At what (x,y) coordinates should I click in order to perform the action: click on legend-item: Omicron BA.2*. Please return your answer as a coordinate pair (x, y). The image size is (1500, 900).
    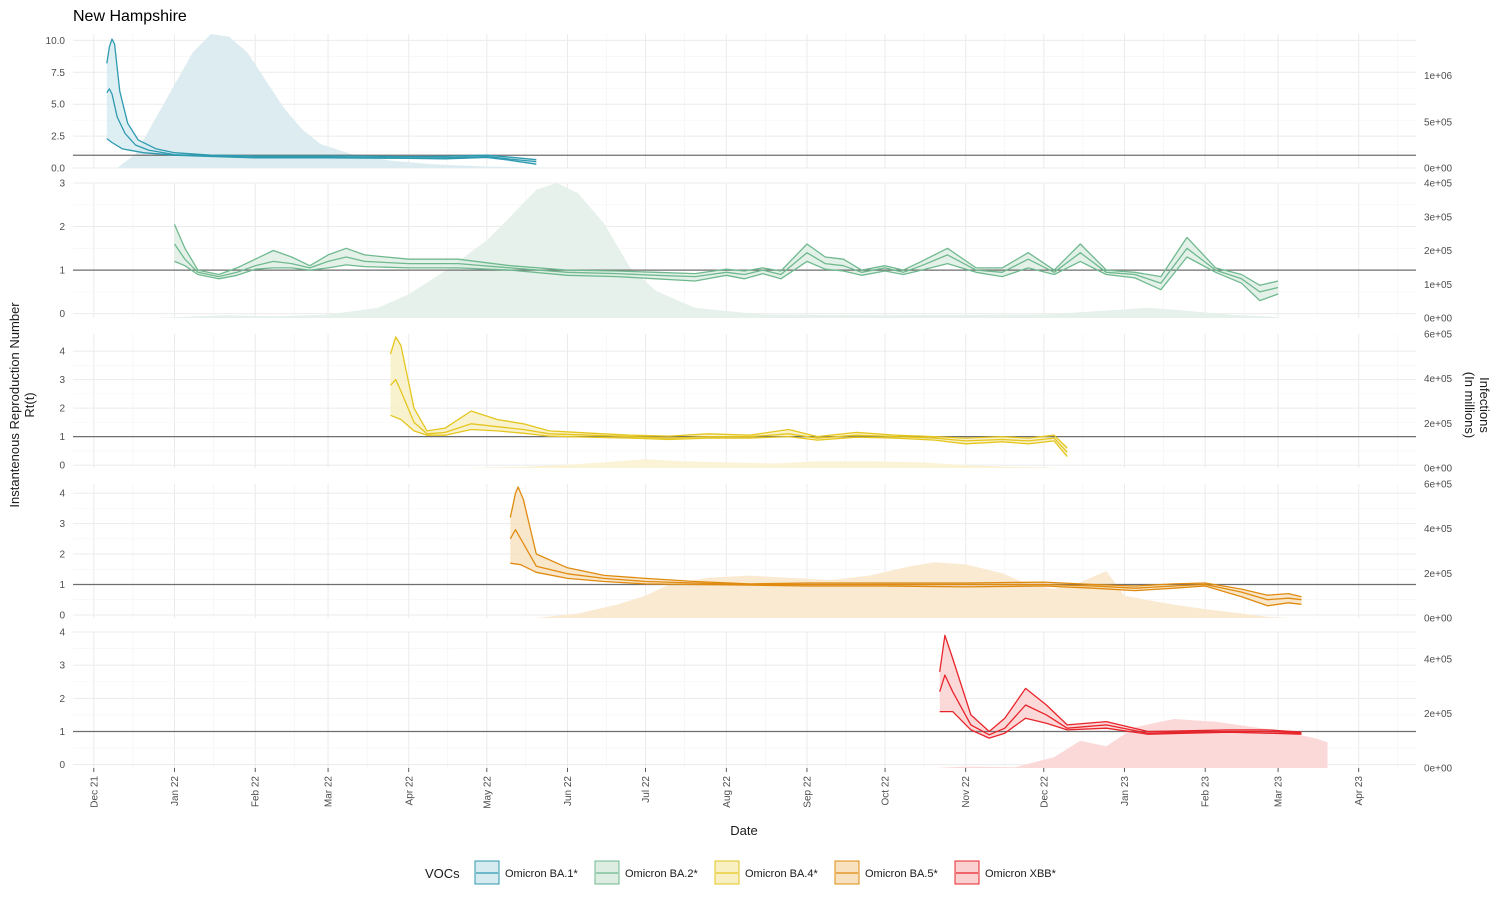
    Looking at the image, I should click on (646, 872).